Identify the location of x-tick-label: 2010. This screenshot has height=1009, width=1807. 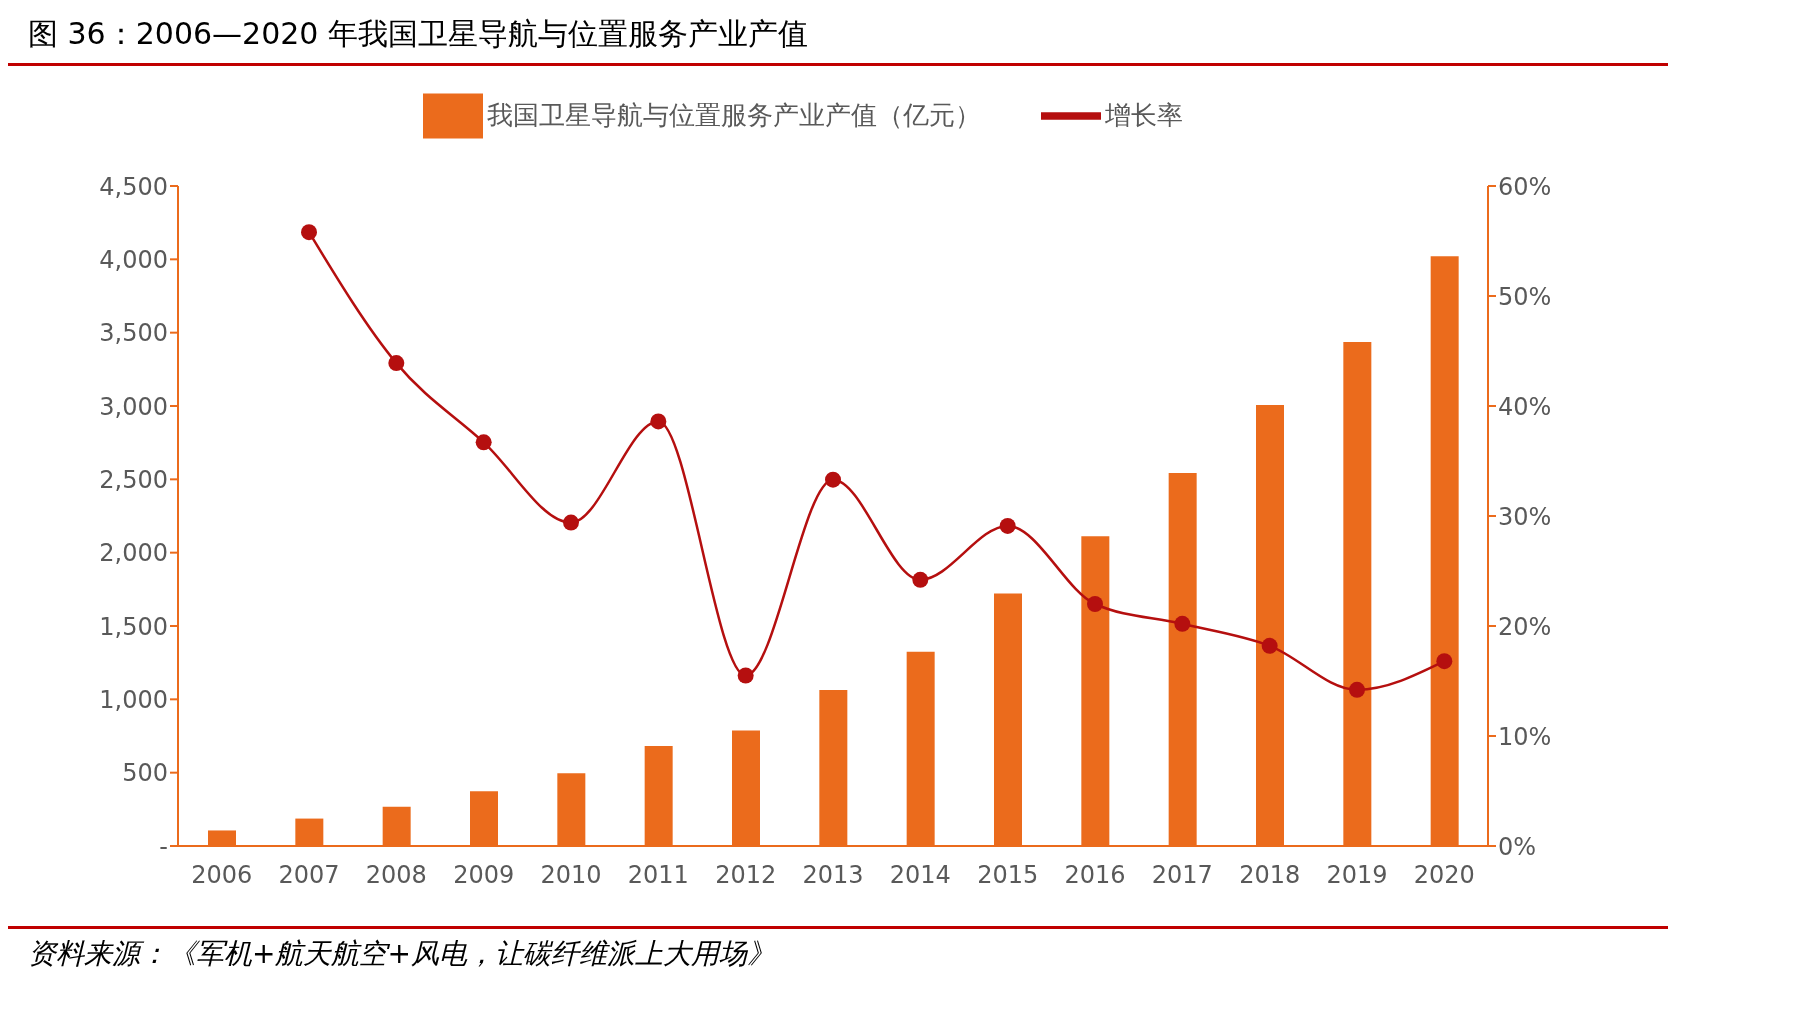
(571, 875).